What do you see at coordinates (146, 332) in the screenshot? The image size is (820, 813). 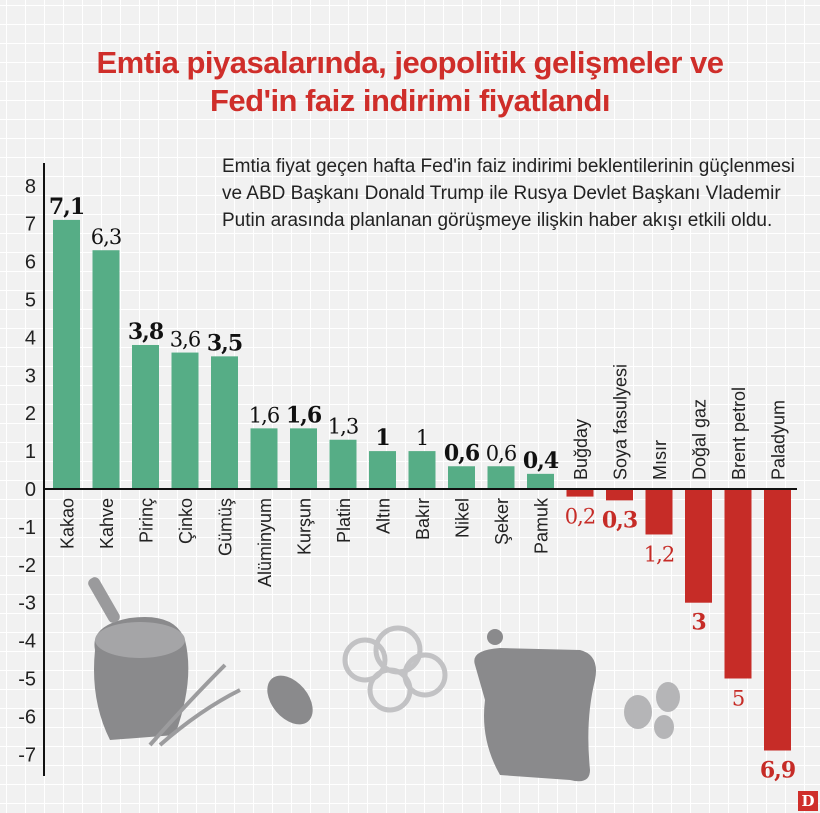 I see `value-label: 3,8` at bounding box center [146, 332].